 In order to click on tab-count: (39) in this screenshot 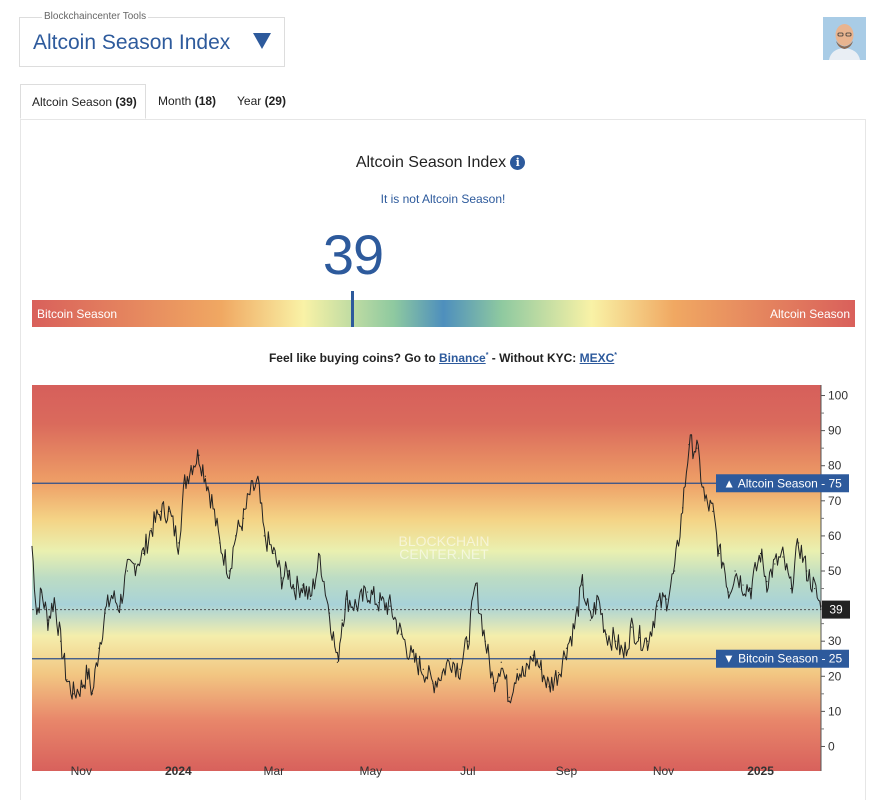, I will do `click(126, 102)`.